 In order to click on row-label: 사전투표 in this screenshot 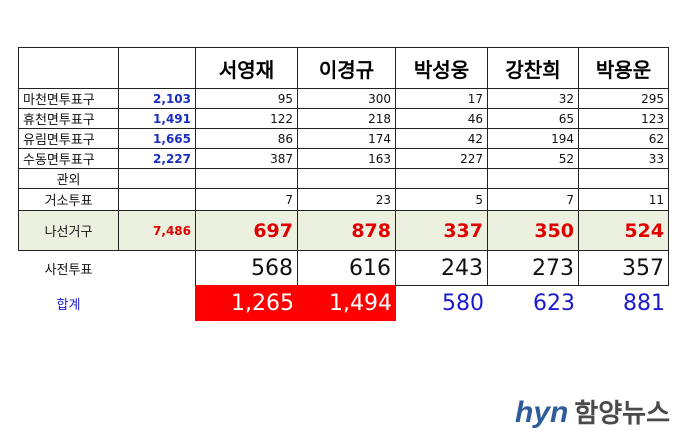, I will do `click(68, 270)`.